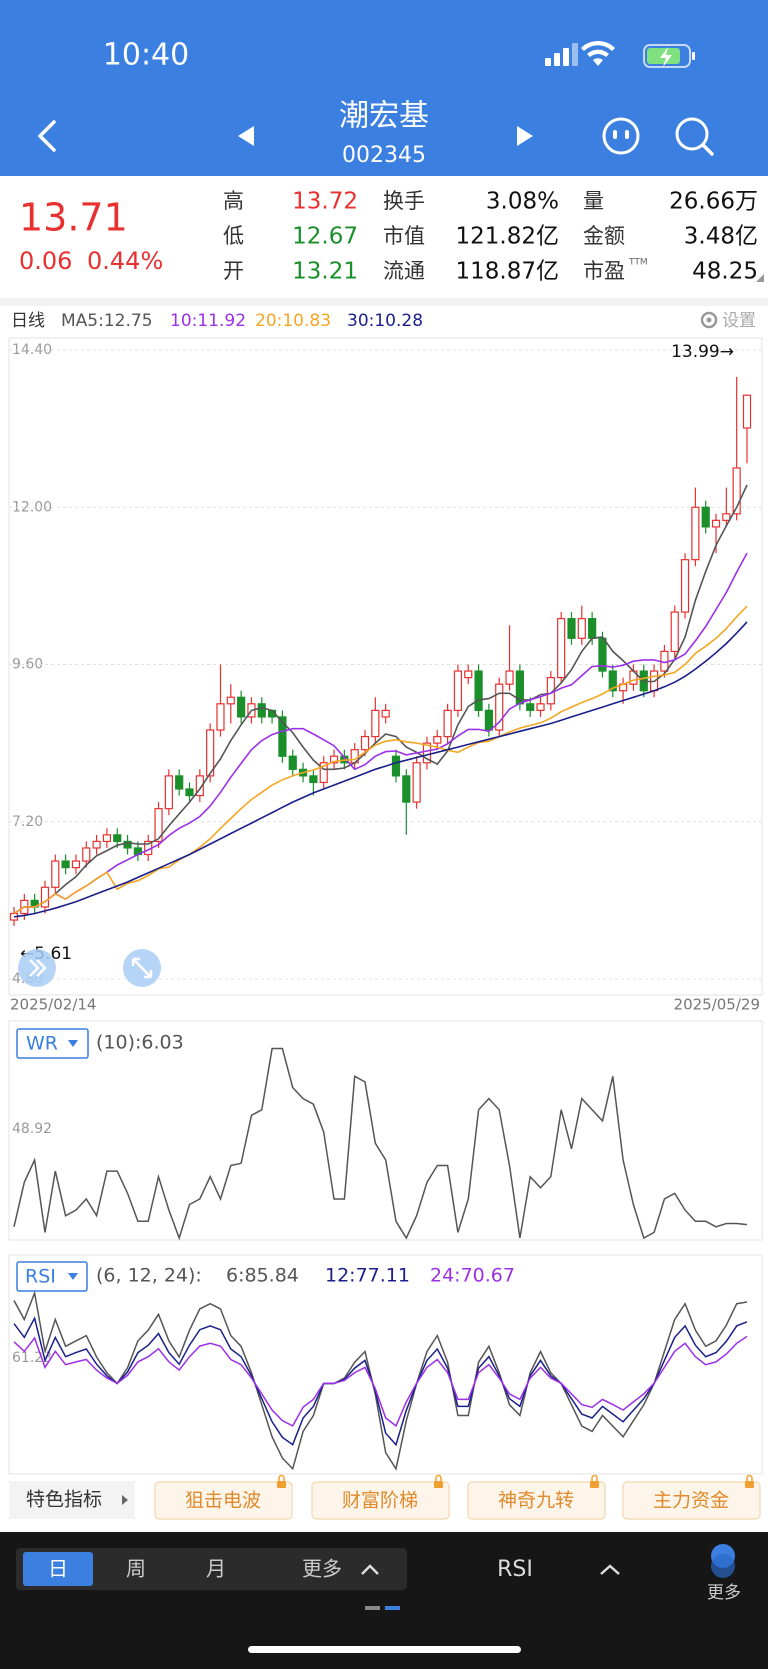 The image size is (768, 1669). I want to click on period-tab: 月, so click(216, 1569).